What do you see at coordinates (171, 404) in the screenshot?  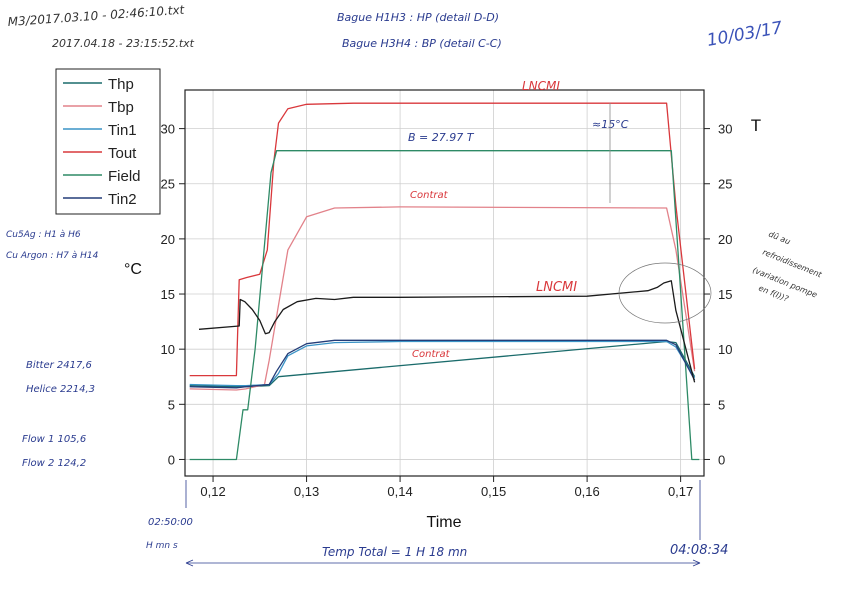 I see `y-tick-label: 5` at bounding box center [171, 404].